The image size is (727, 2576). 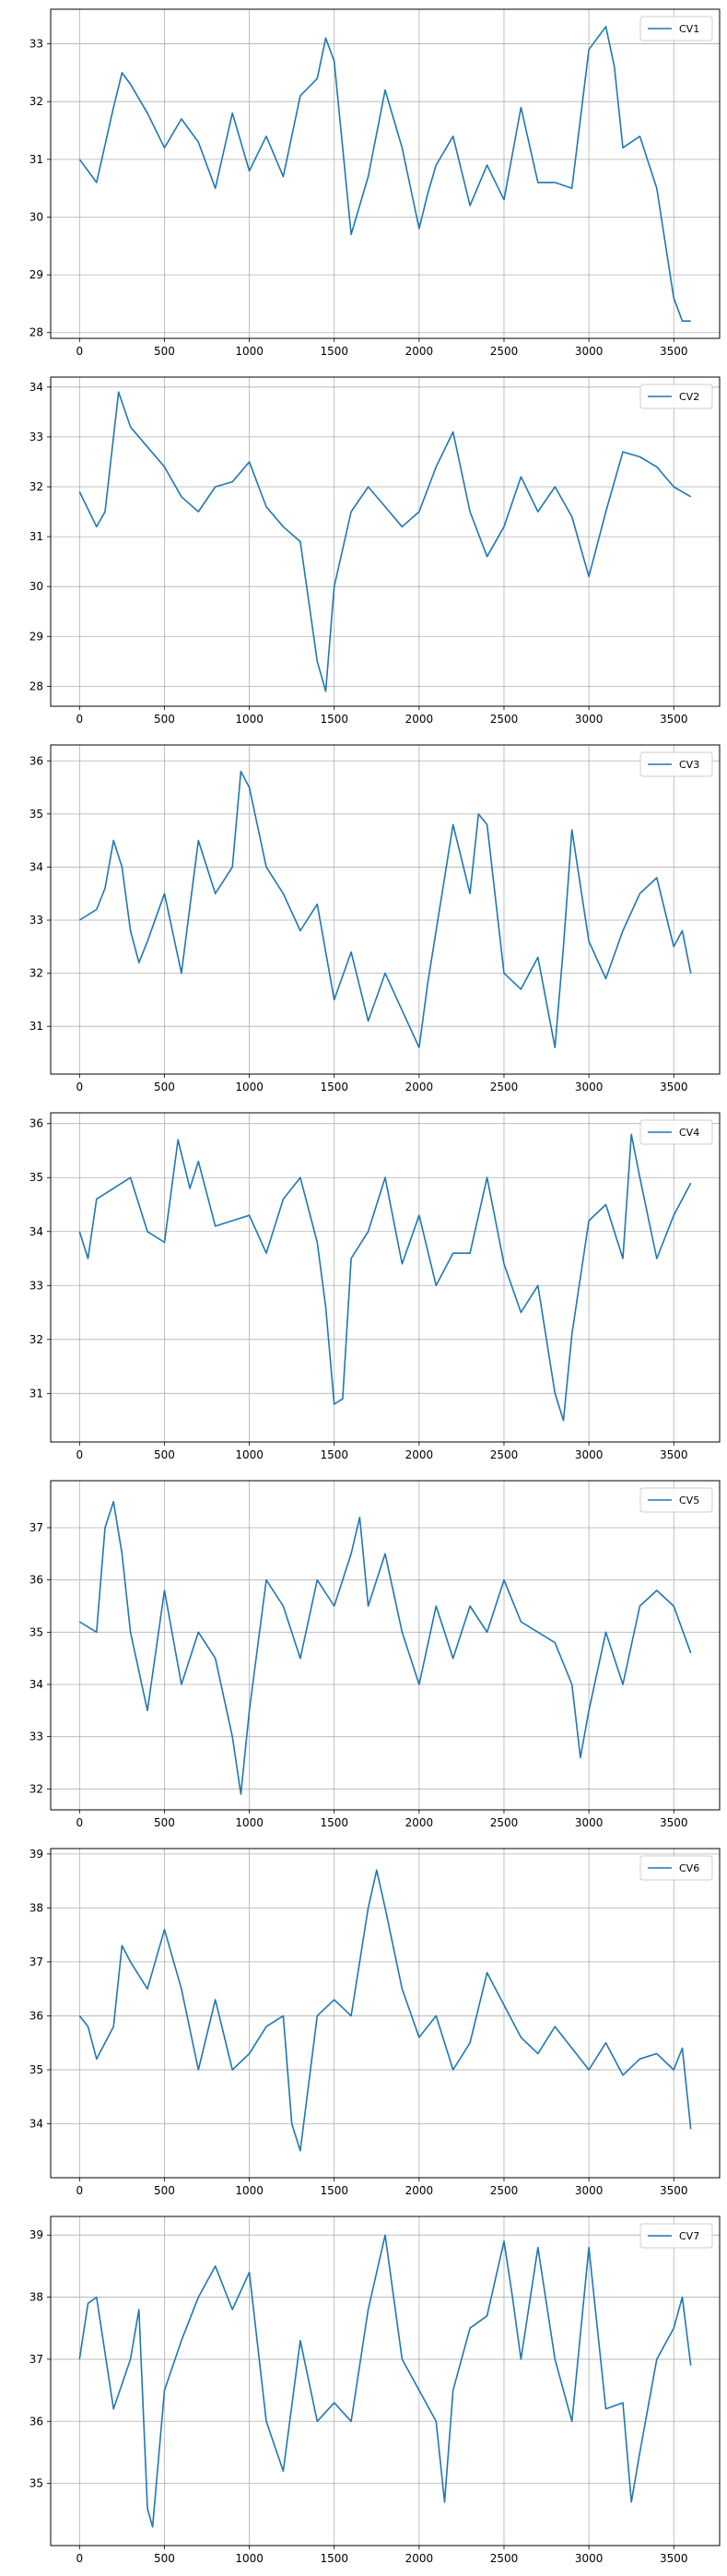 What do you see at coordinates (36, 685) in the screenshot?
I see `y-tick-label: 28` at bounding box center [36, 685].